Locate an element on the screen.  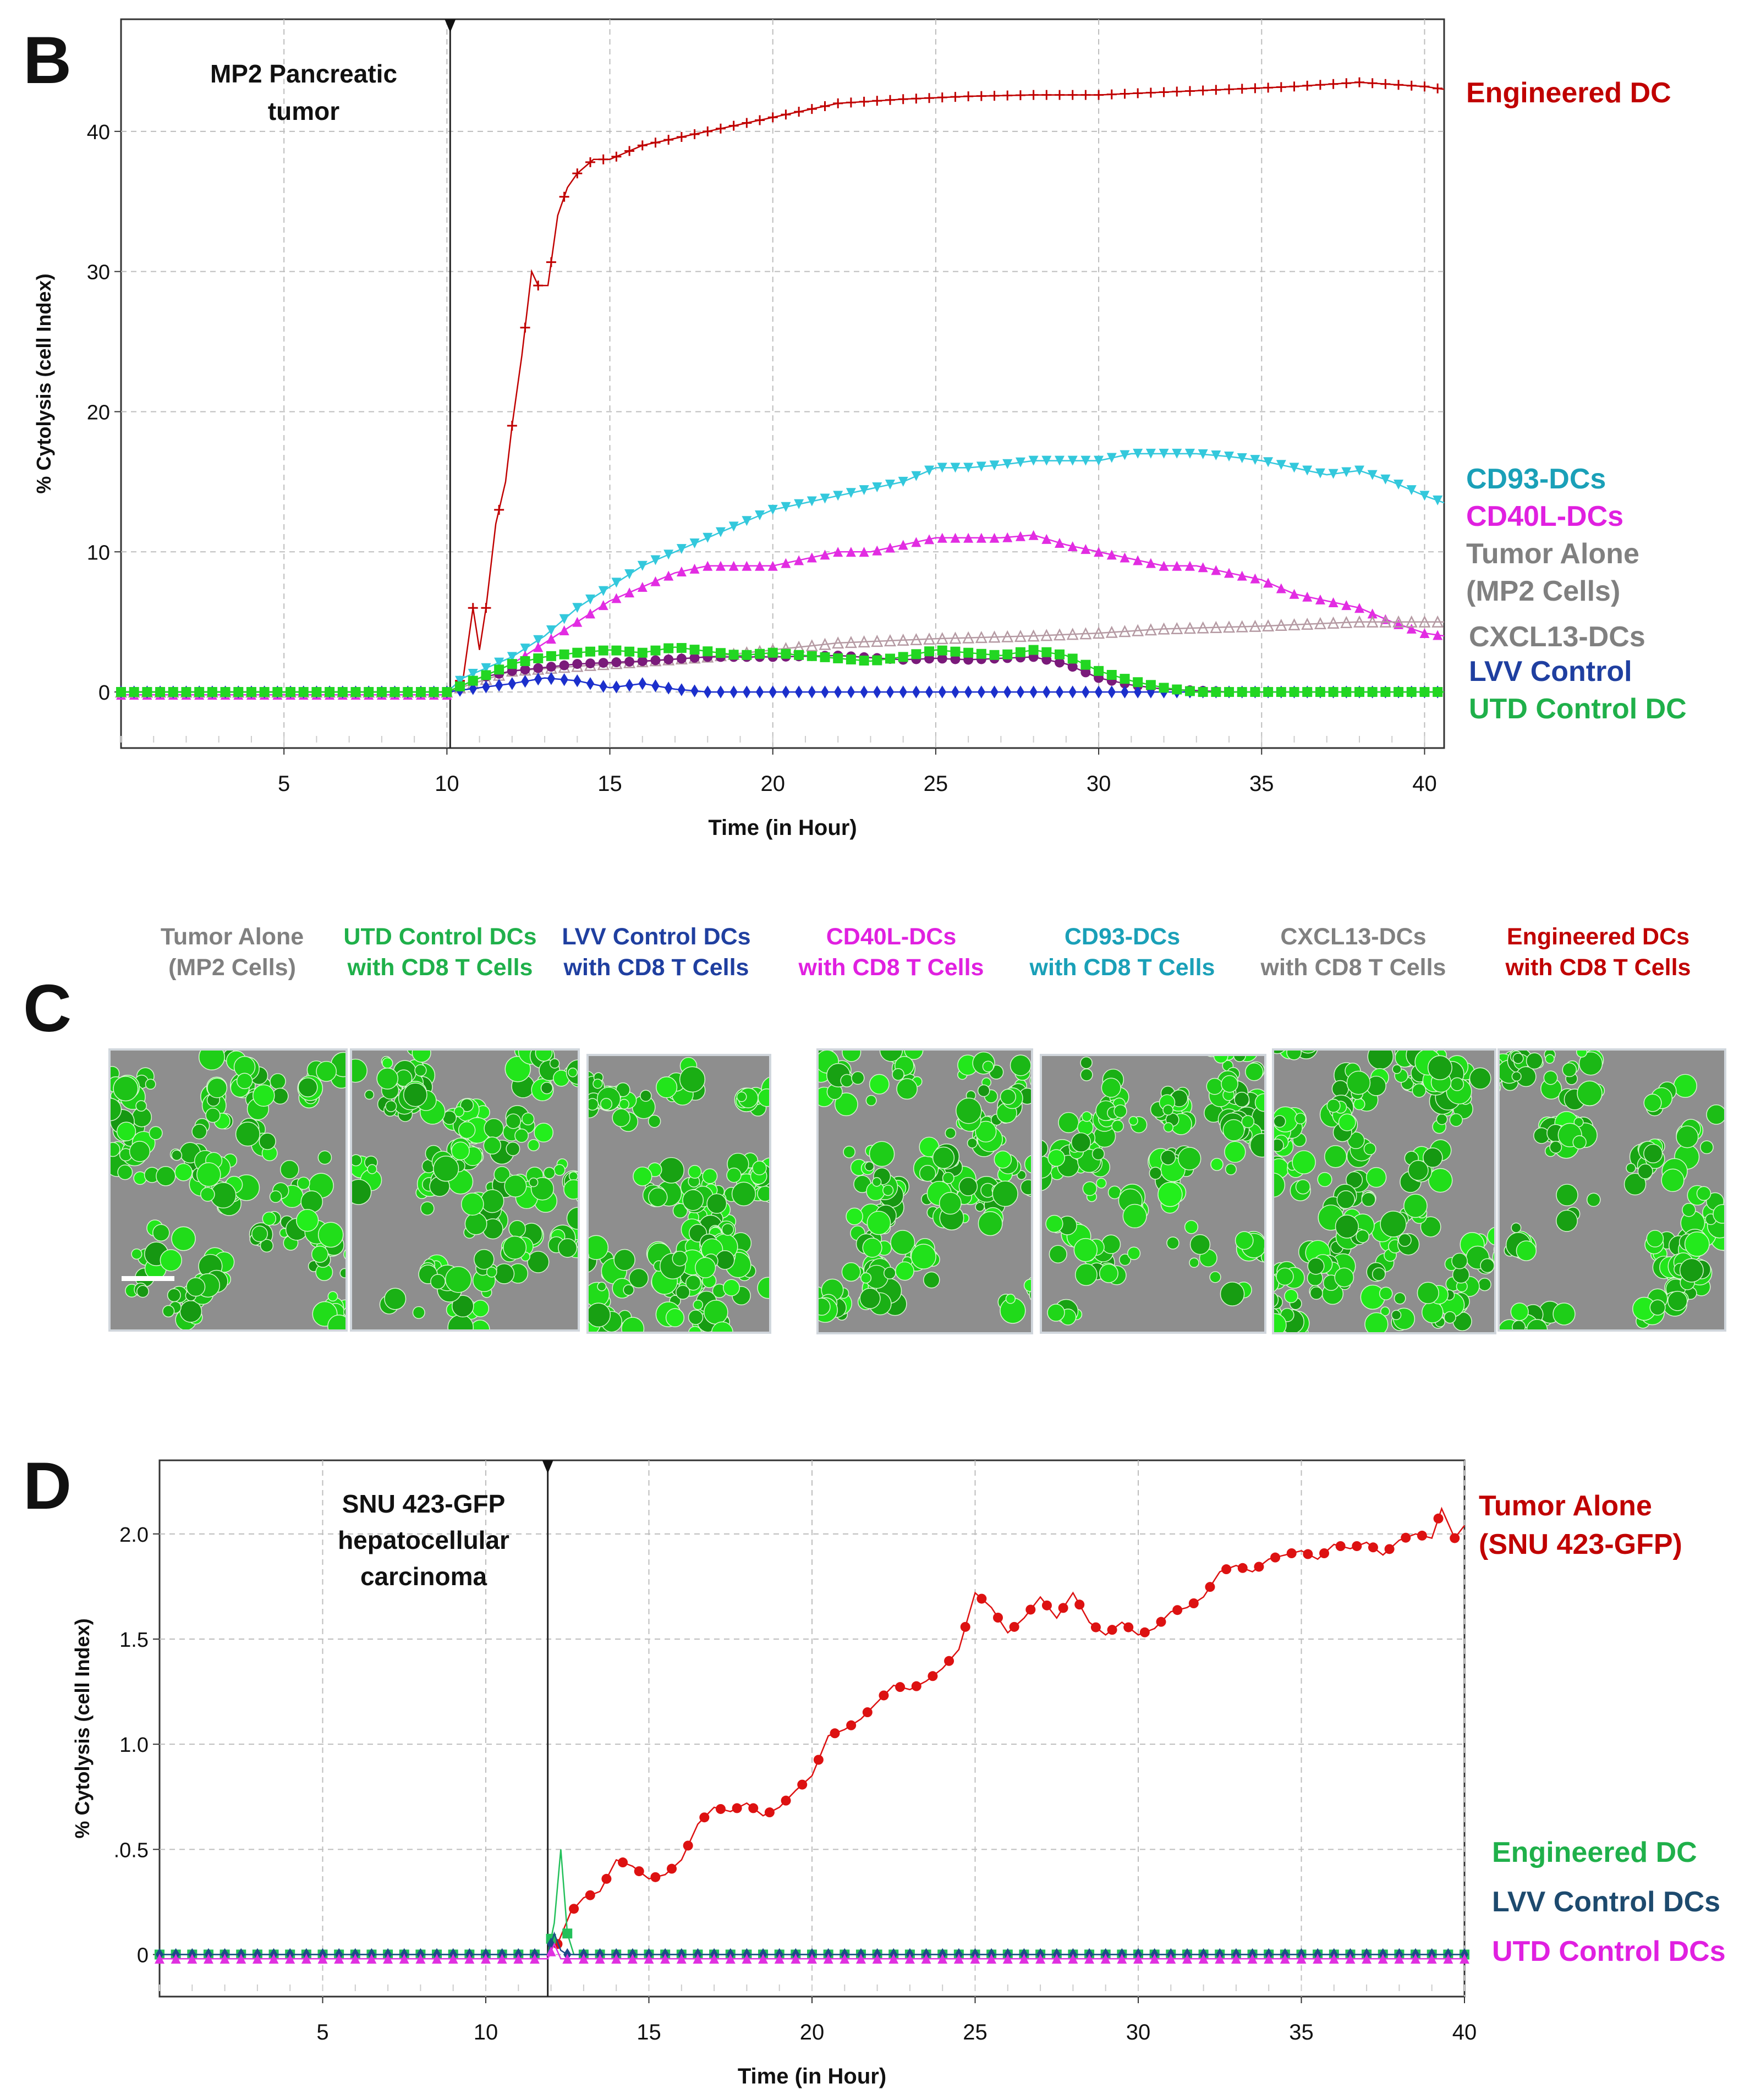
x-tick-label: 20 is located at coordinates (772, 784).